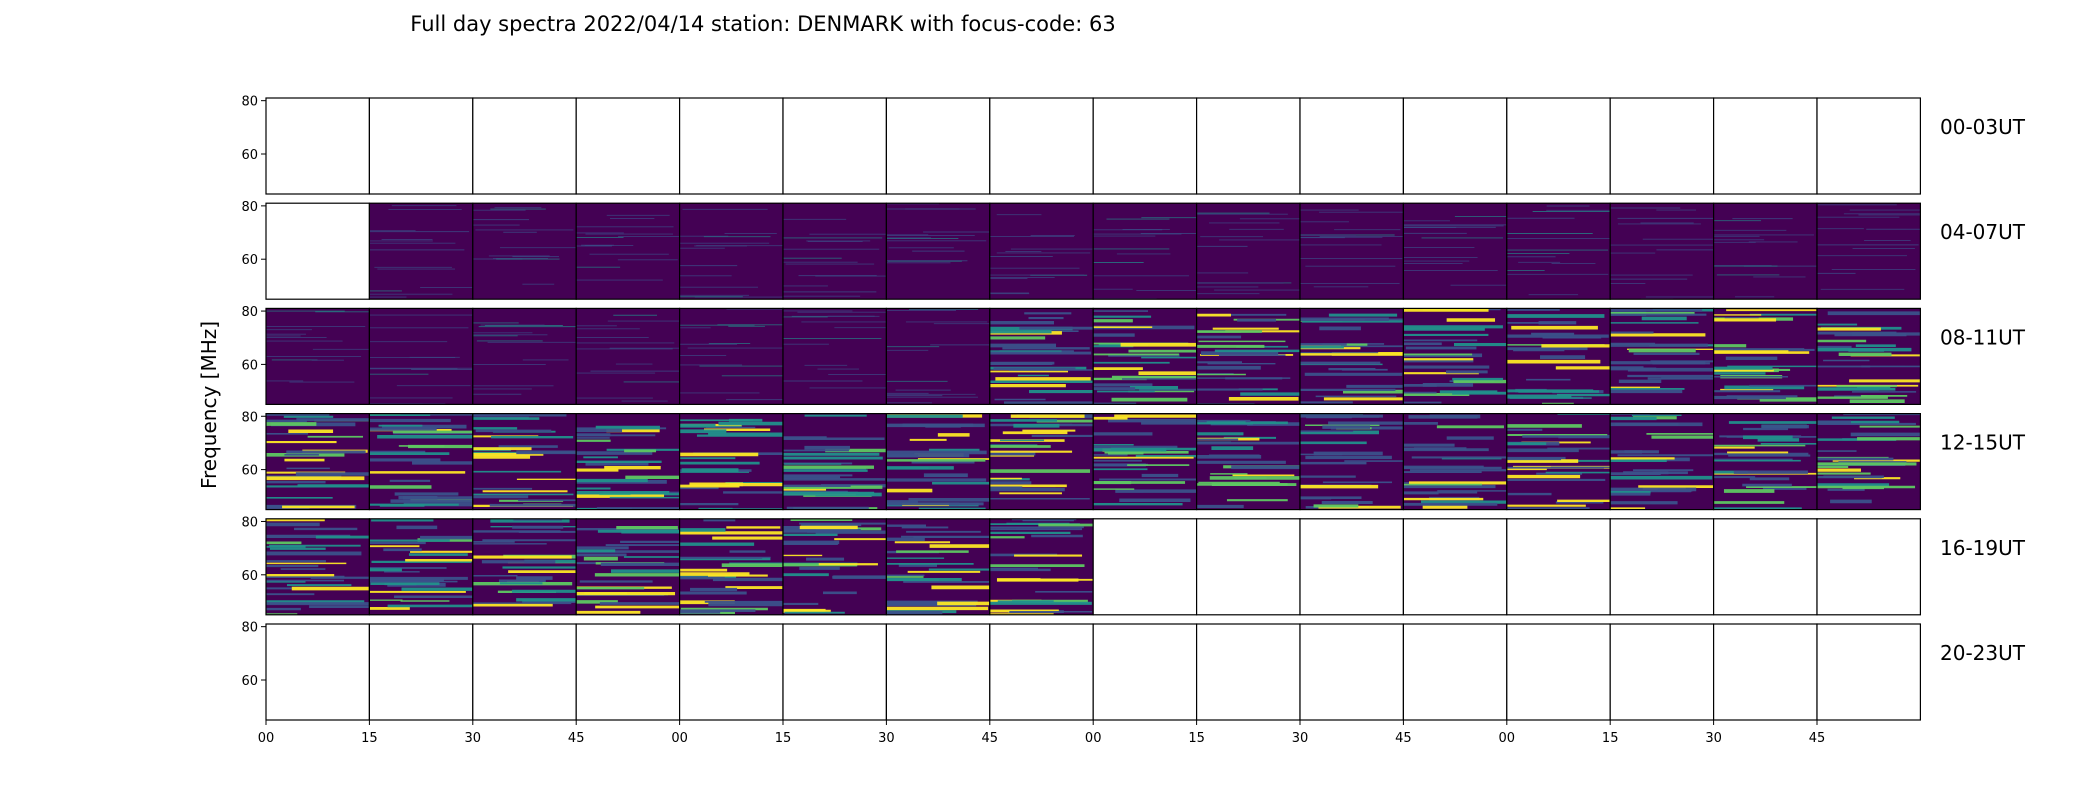 This screenshot has width=2100, height=800. What do you see at coordinates (1133, 671) in the screenshot?
I see `spectra-row: 80 60 20-23UT` at bounding box center [1133, 671].